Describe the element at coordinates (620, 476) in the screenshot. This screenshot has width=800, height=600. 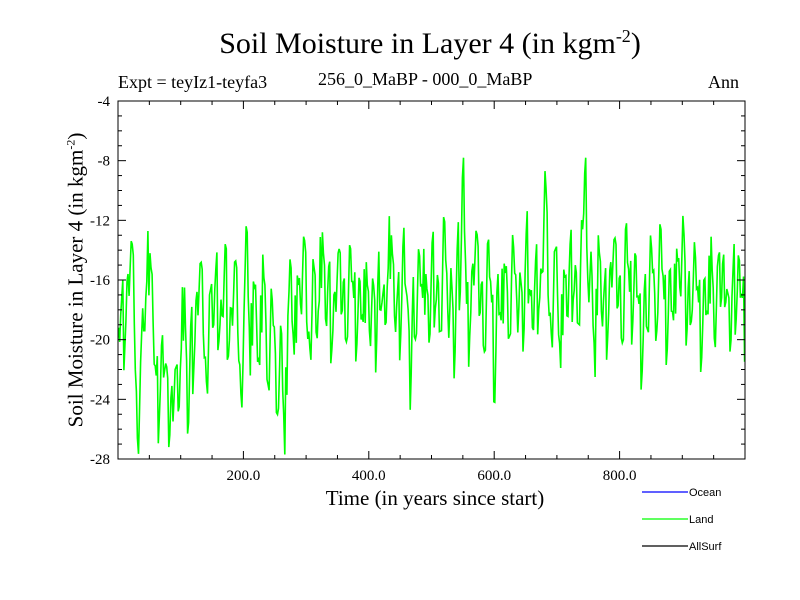
I see `x-tick-label: 800.0` at that location.